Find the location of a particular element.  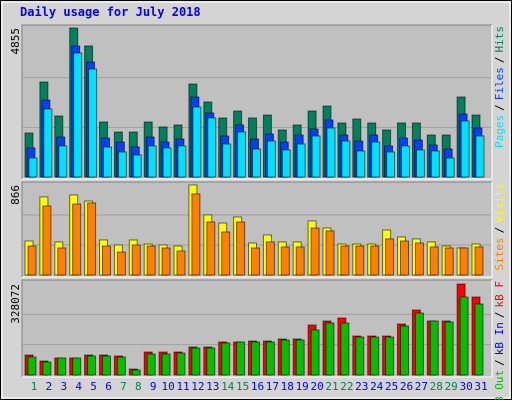

x-tick-label: 15 is located at coordinates (242, 386).